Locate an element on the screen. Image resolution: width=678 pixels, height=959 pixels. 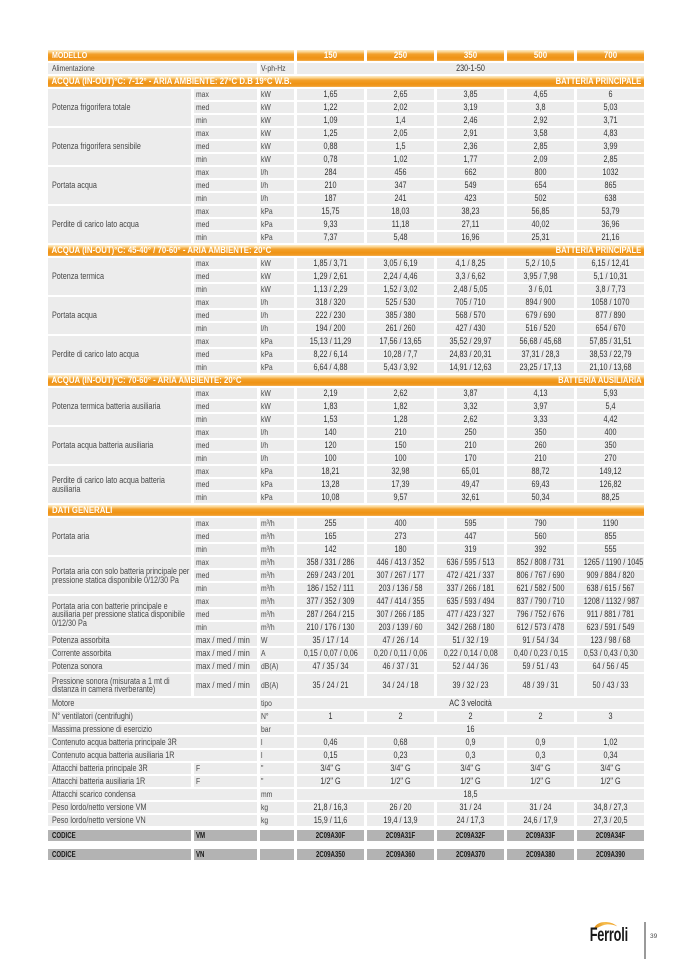
svg-text: Ferroli is located at coordinates (609, 934).